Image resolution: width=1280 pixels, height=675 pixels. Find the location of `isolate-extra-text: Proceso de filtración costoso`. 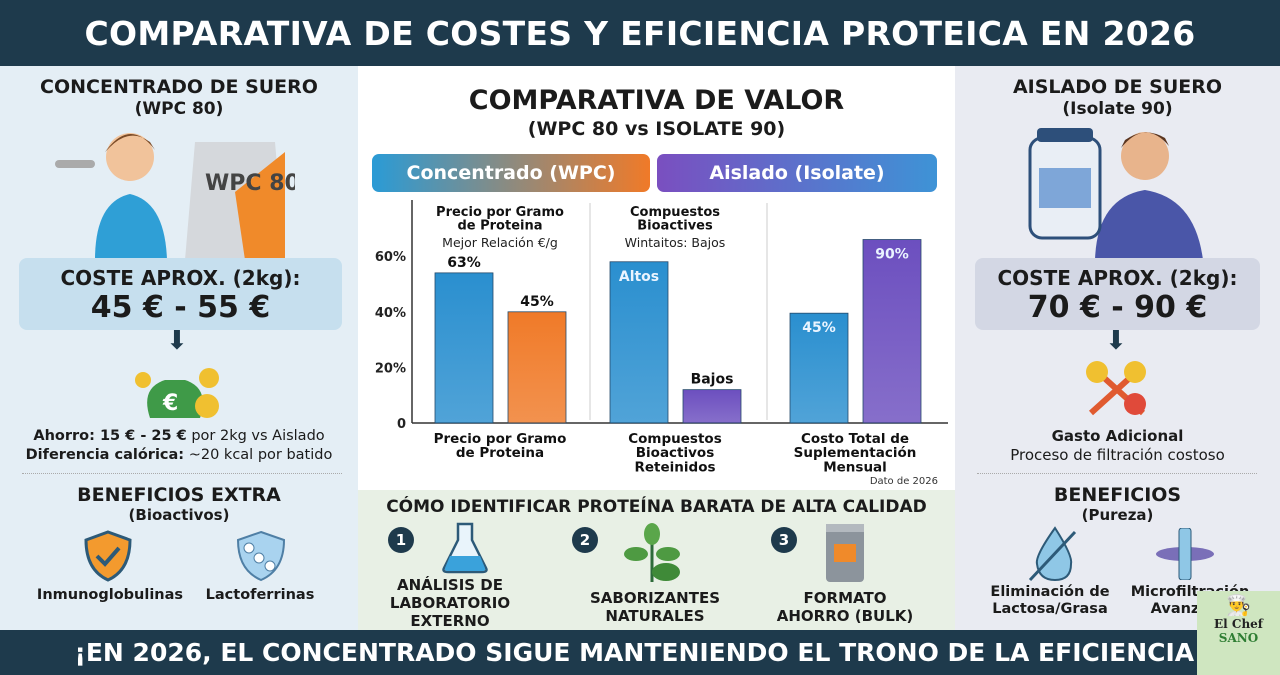

isolate-extra-text: Proceso de filtración costoso is located at coordinates (1117, 455).